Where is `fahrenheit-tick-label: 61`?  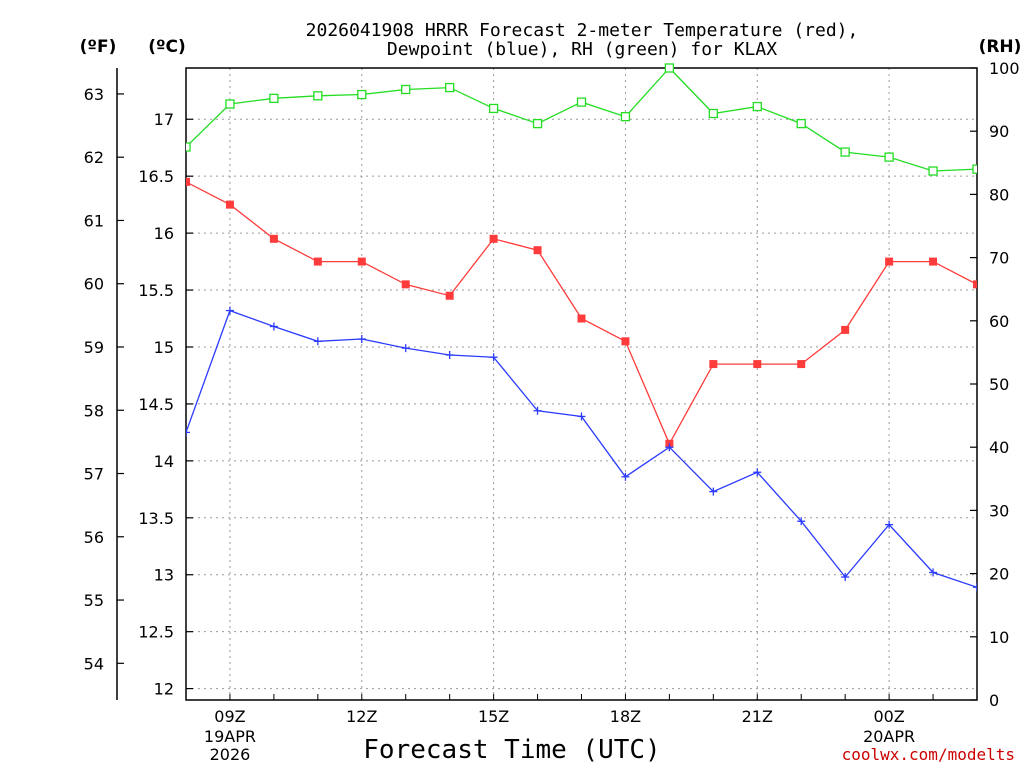
fahrenheit-tick-label: 61 is located at coordinates (94, 220).